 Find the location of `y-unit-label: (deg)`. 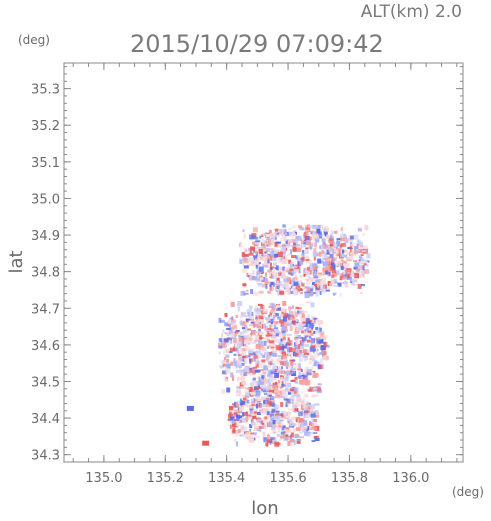

y-unit-label: (deg) is located at coordinates (34, 40).